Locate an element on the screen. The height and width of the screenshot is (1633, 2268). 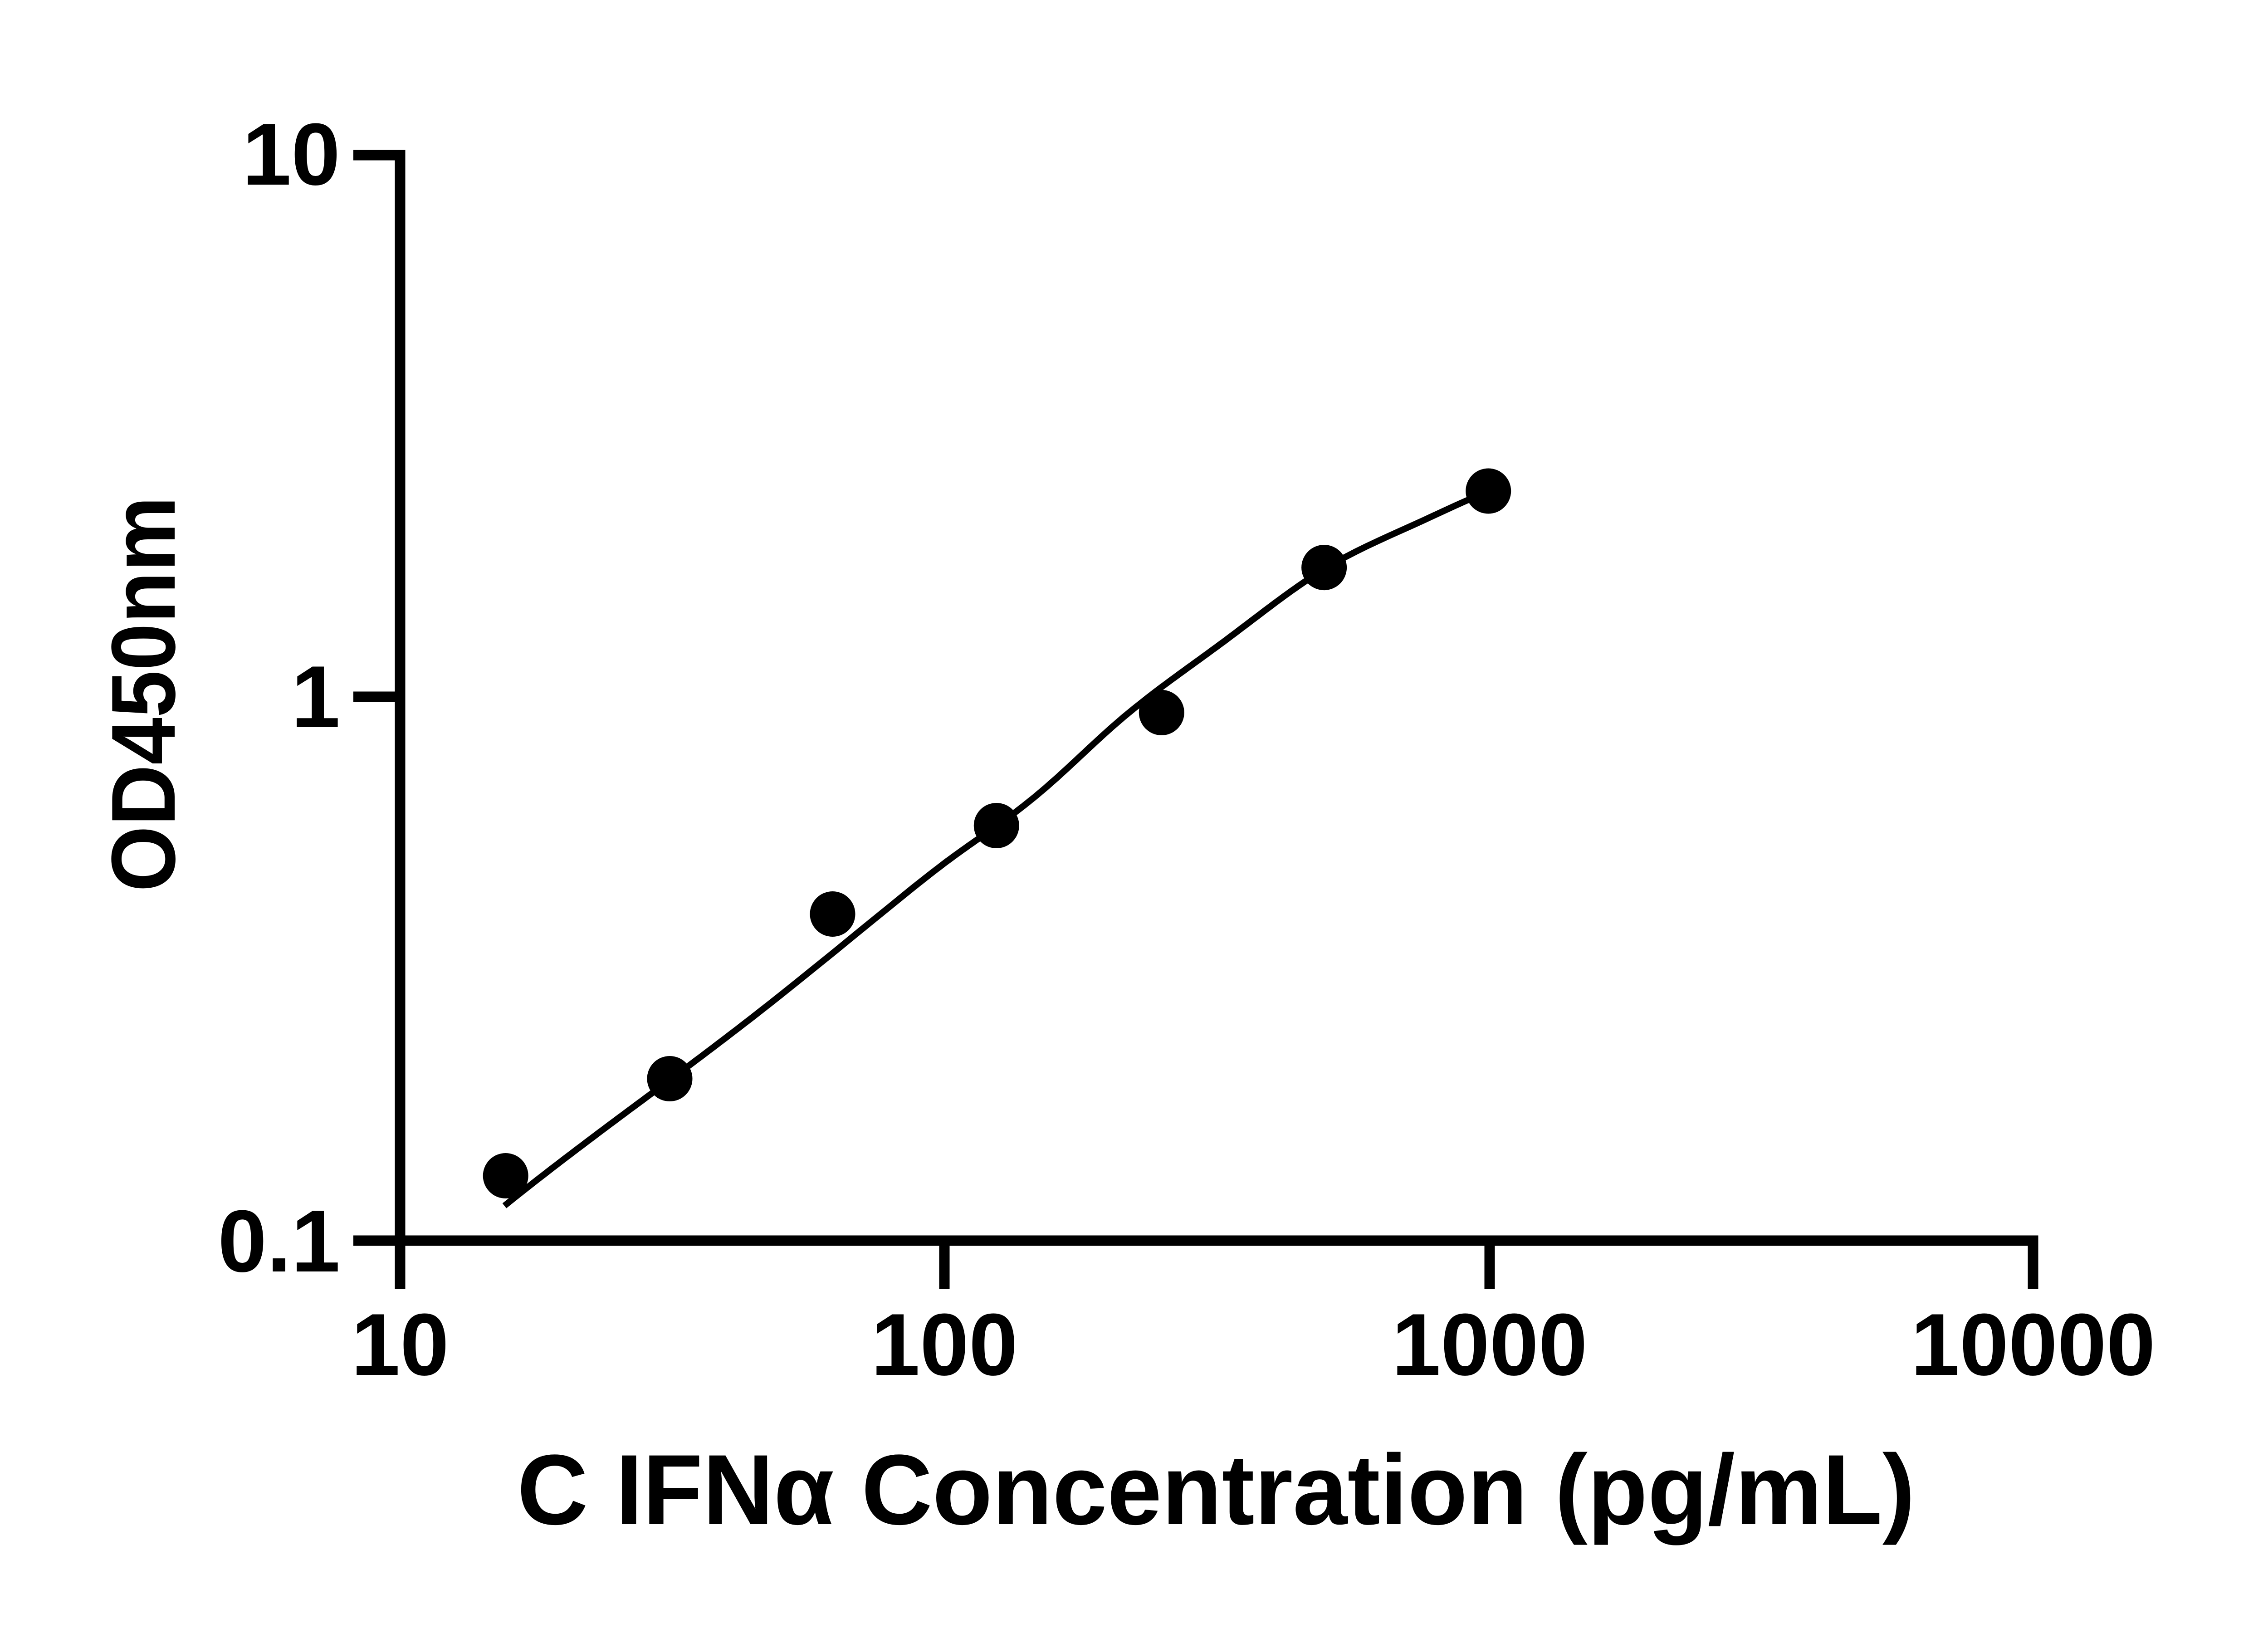
svg-text: OD450nm is located at coordinates (144, 694).